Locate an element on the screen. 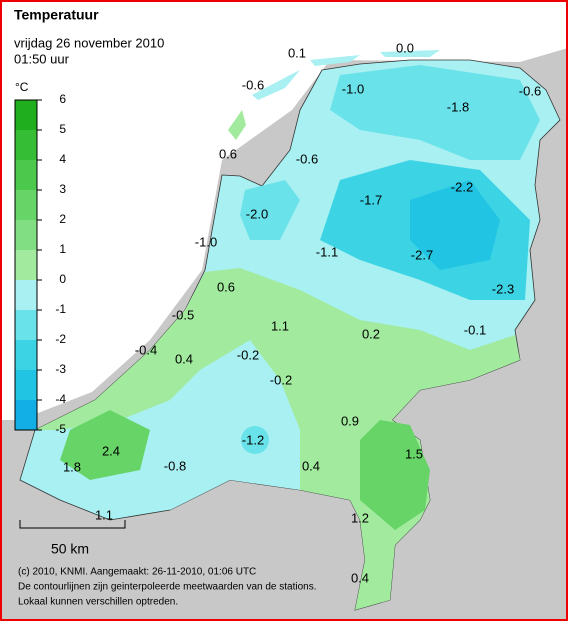 The image size is (568, 621). legend-tick-label: -3 is located at coordinates (60, 369).